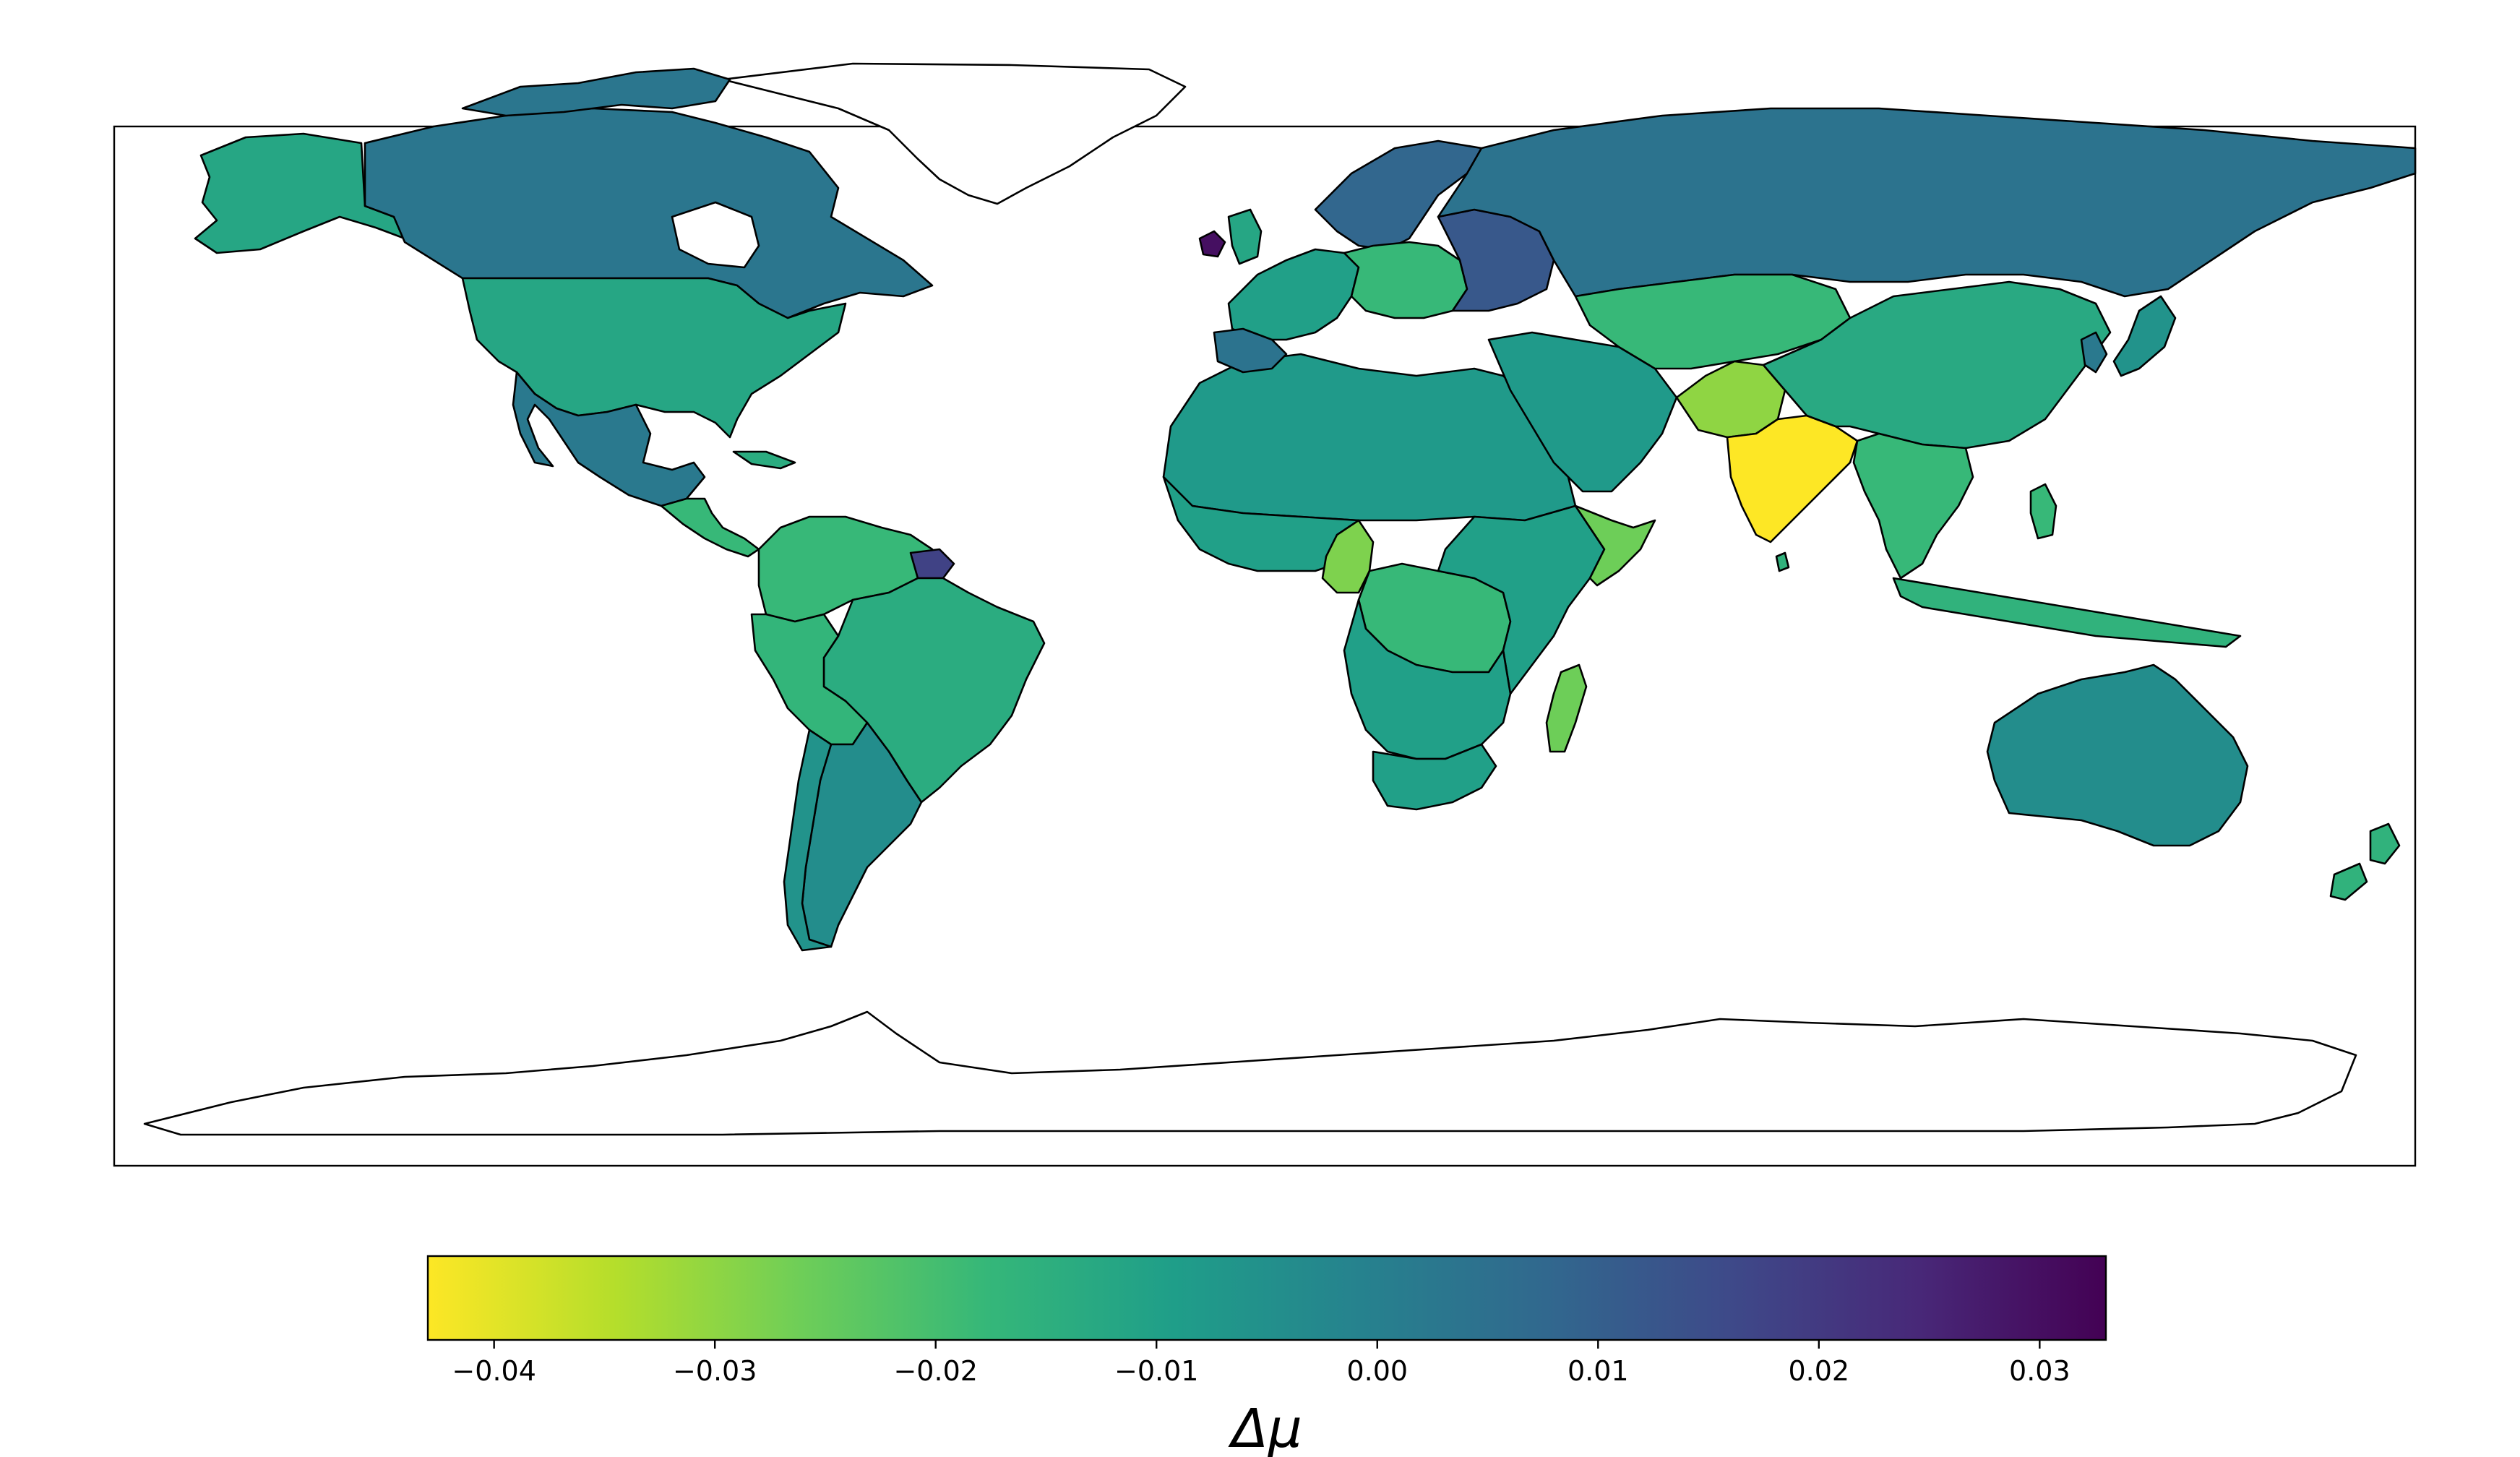 The image size is (2520, 1457). Describe the element at coordinates (1793, 479) in the screenshot. I see `region-india` at that location.